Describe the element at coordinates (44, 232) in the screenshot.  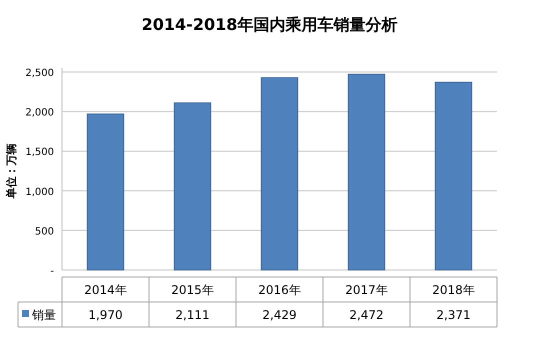
I see `ytick: 500` at that location.